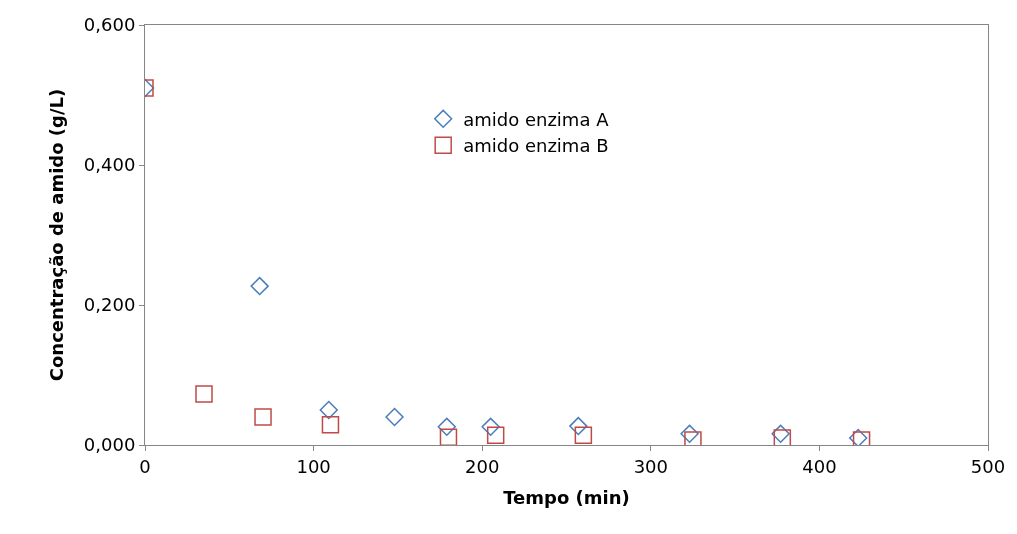 The image size is (1017, 534). Describe the element at coordinates (109, 305) in the screenshot. I see `y-tick-label: 0,200` at that location.